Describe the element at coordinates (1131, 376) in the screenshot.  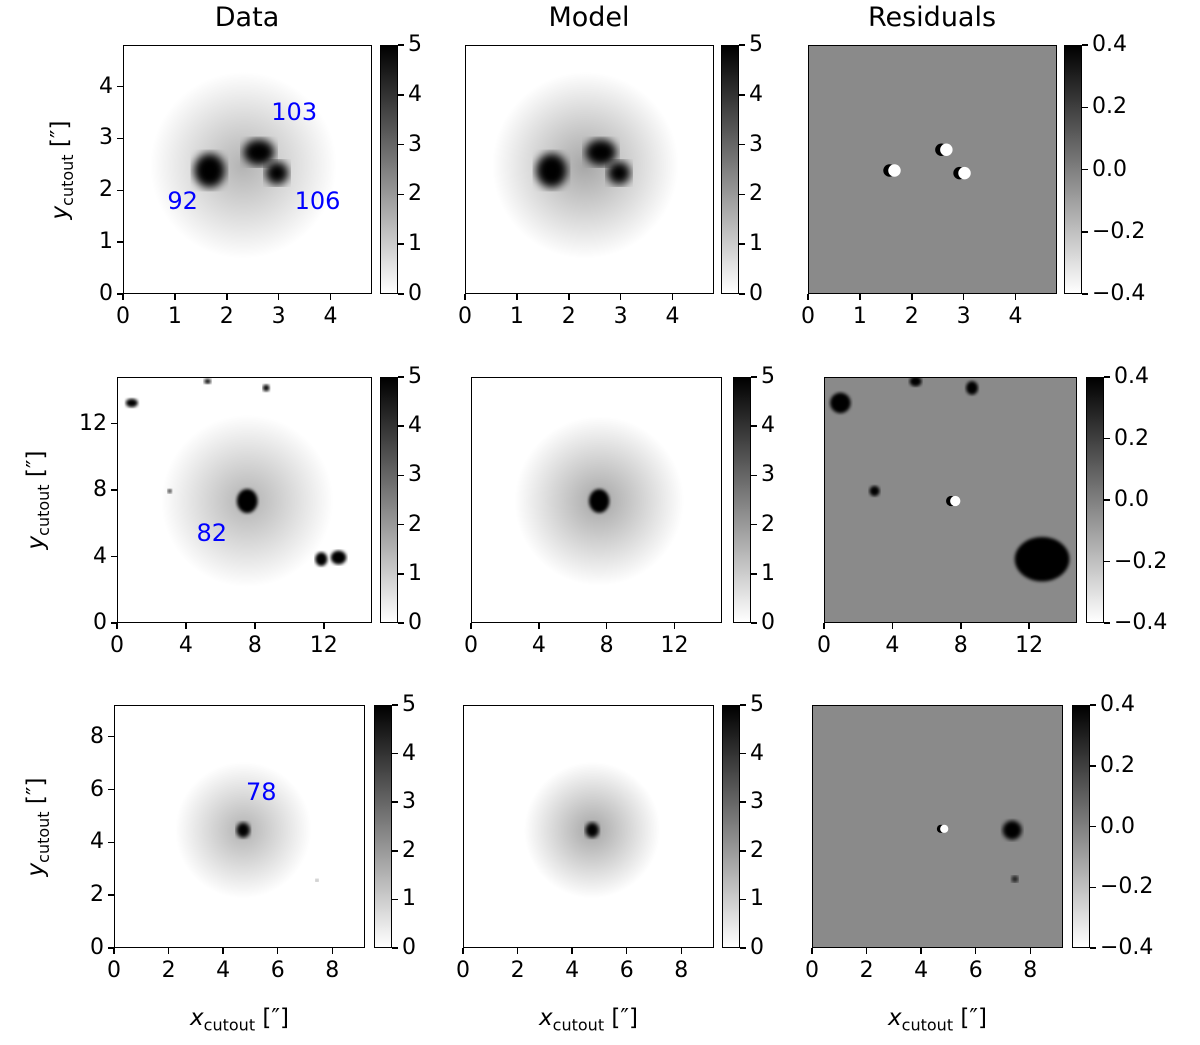
I see `colorbar-tick-label: 0.4` at that location.